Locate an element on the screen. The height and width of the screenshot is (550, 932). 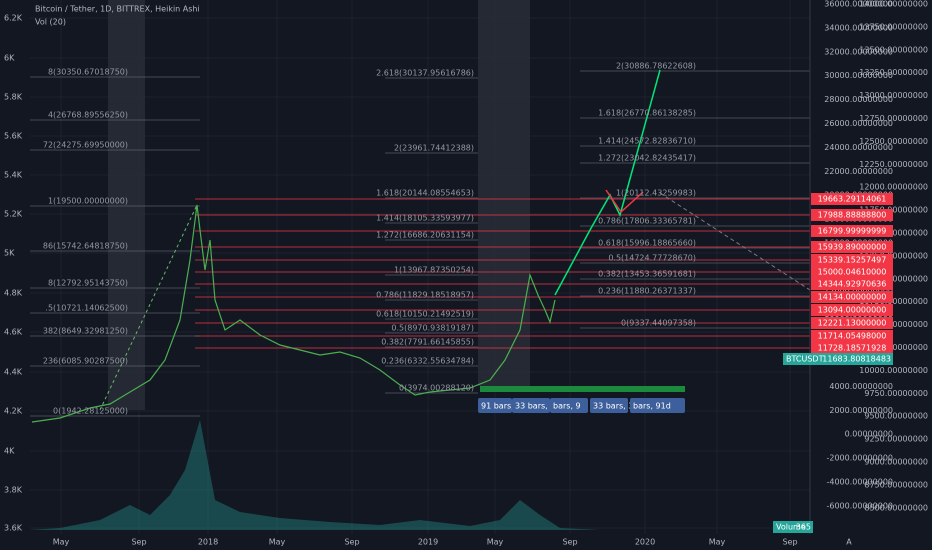
price-tag: 11714.05498000 is located at coordinates (852, 336).